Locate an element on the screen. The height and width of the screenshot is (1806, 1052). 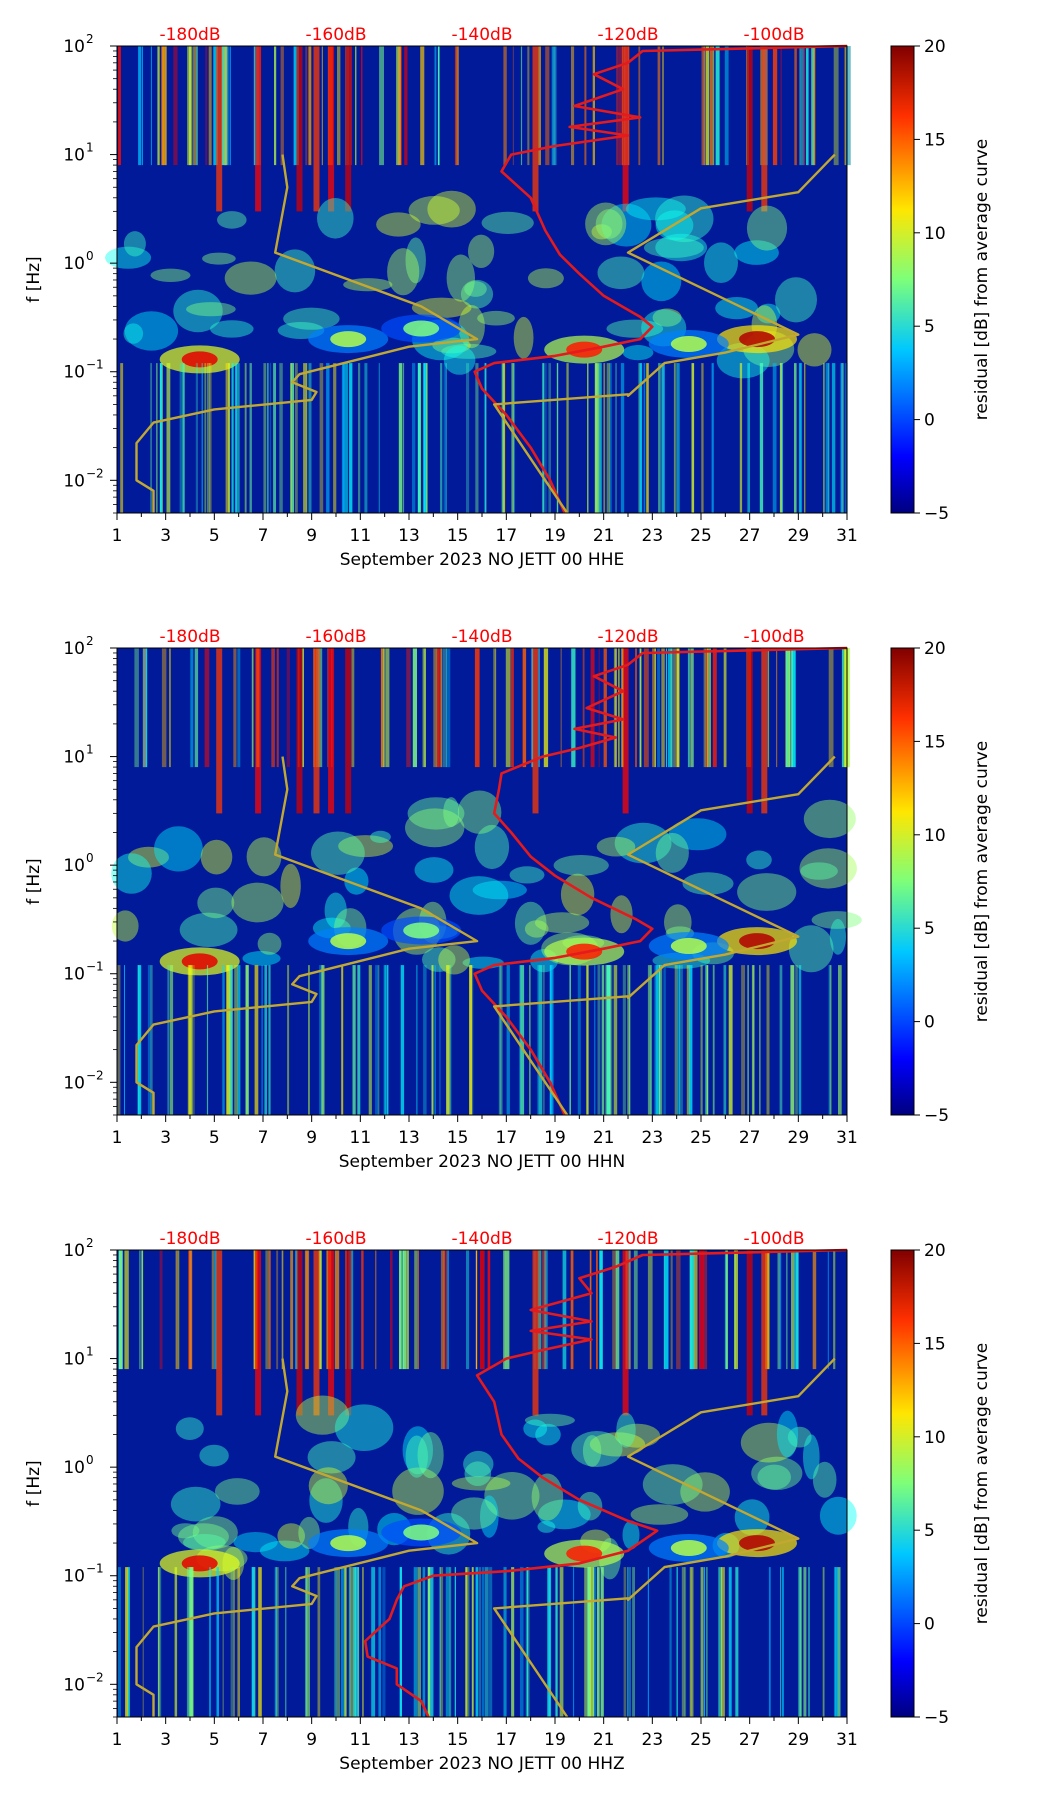
y-tick-exponent: −2 is located at coordinates (95, 1075).